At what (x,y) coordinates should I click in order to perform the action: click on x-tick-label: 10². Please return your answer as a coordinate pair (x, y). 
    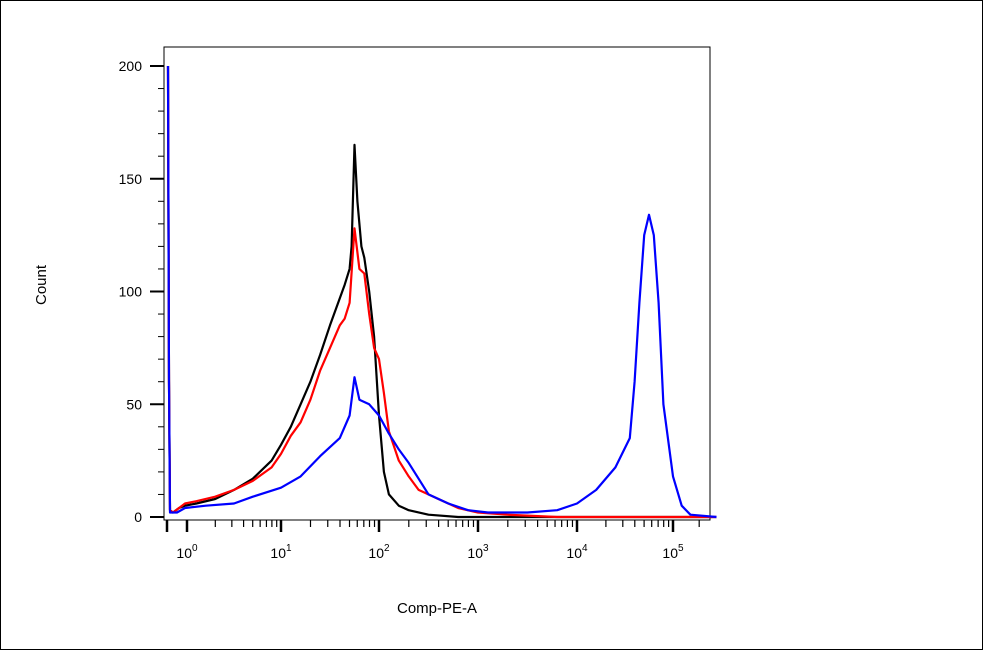
    Looking at the image, I should click on (379, 552).